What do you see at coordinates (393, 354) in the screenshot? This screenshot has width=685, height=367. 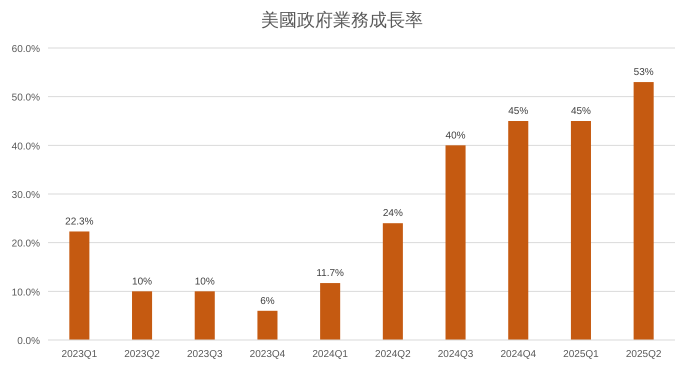 I see `x-tick-label: 2024Q2` at bounding box center [393, 354].